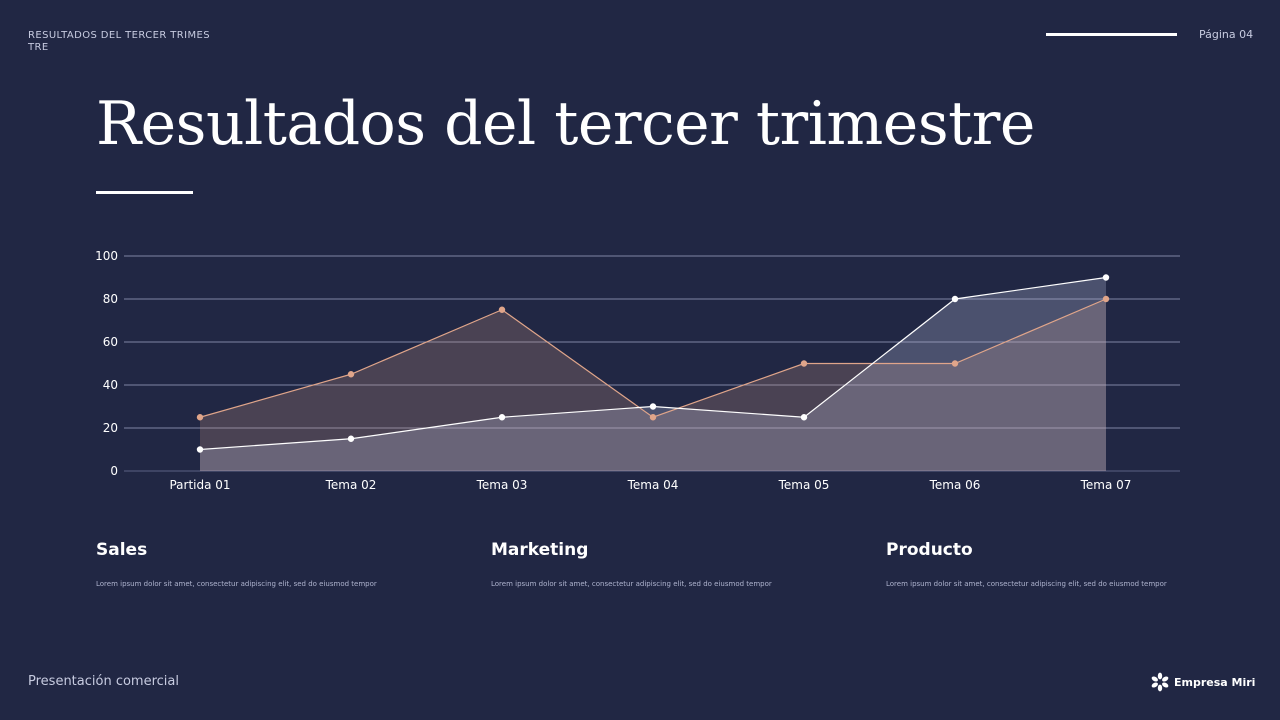 The image size is (1280, 720). What do you see at coordinates (929, 550) in the screenshot?
I see `column-heading: Producto` at bounding box center [929, 550].